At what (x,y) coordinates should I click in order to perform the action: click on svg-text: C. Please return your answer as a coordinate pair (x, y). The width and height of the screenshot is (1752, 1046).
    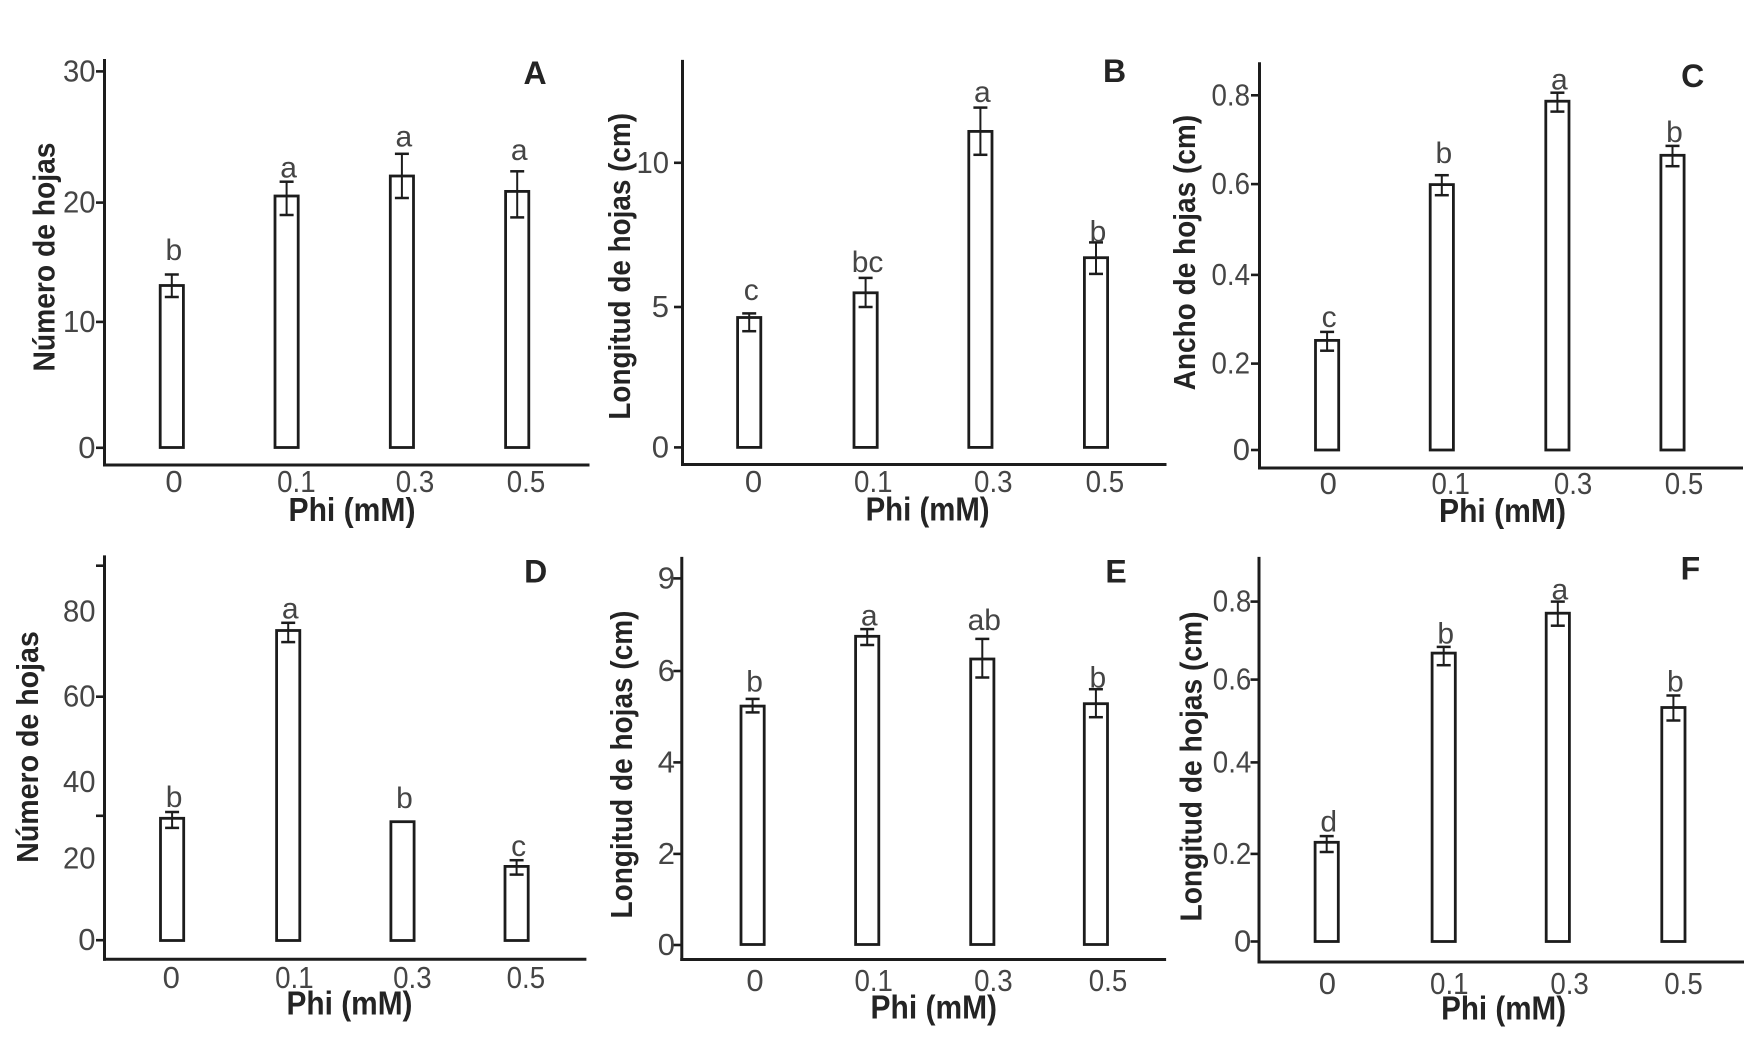
    Looking at the image, I should click on (1692, 76).